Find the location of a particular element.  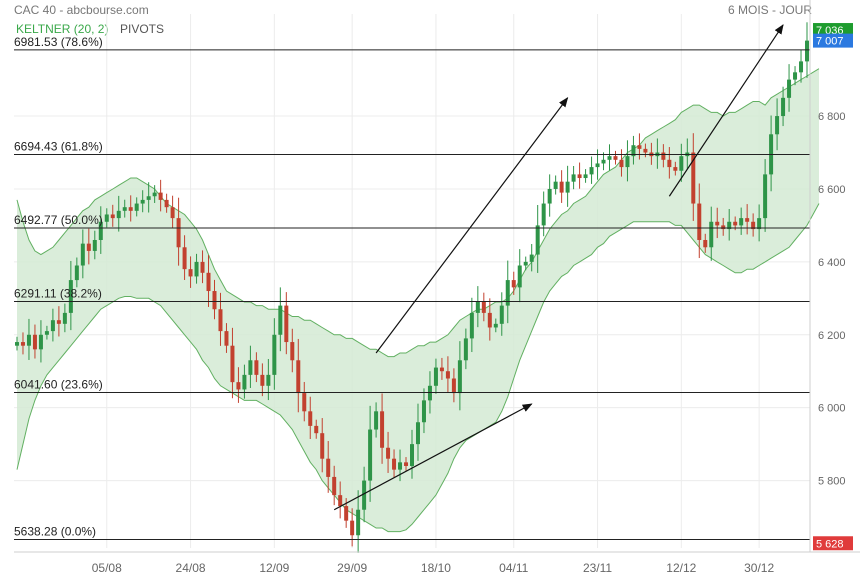

fib-level-label: 5638.28 (0.0%) is located at coordinates (55, 532).